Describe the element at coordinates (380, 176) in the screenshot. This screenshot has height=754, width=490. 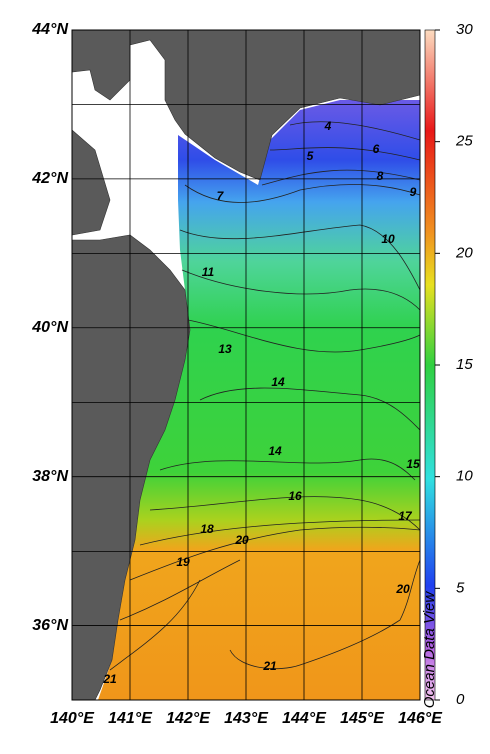
I see `contour-label: 8` at that location.